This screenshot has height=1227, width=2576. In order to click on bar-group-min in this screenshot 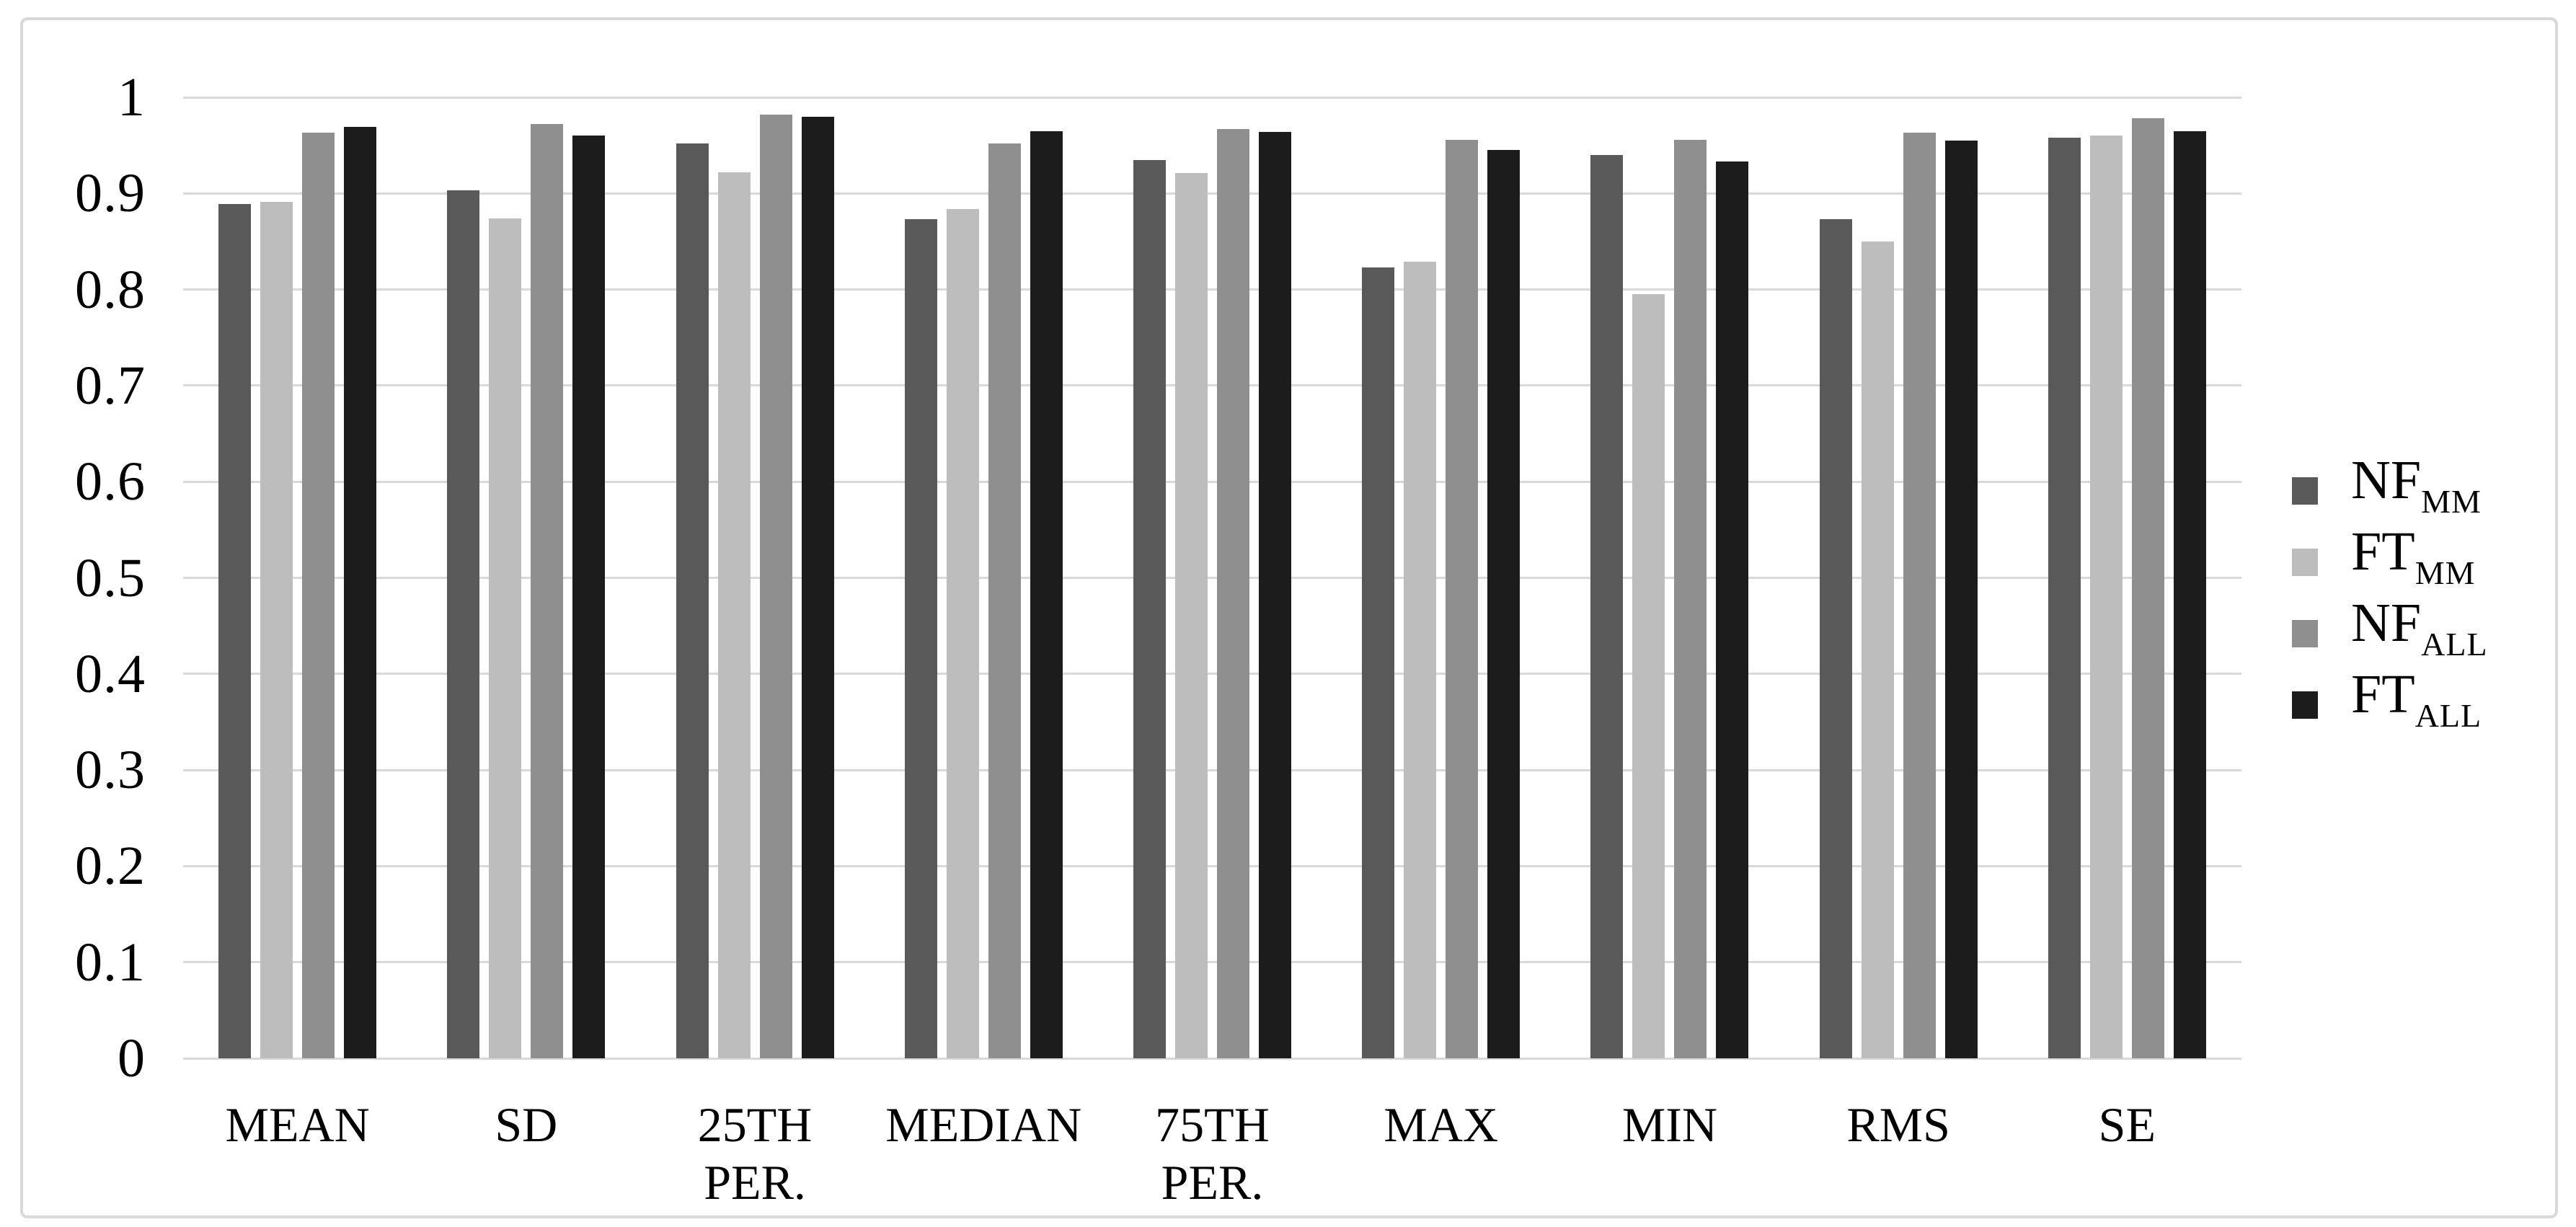, I will do `click(1669, 578)`.